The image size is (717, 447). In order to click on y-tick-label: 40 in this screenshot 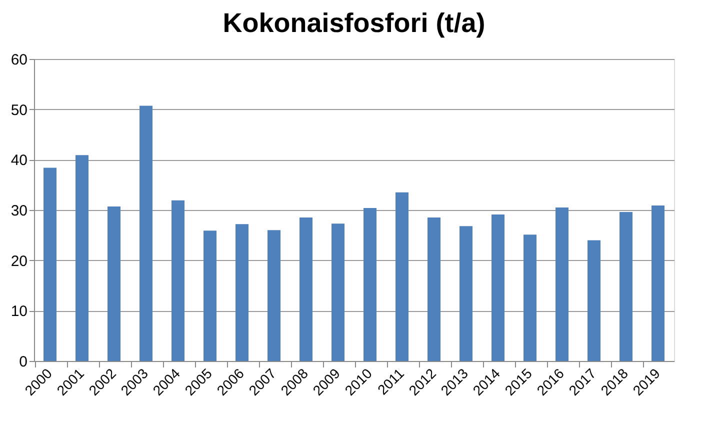, I will do `click(19, 161)`.